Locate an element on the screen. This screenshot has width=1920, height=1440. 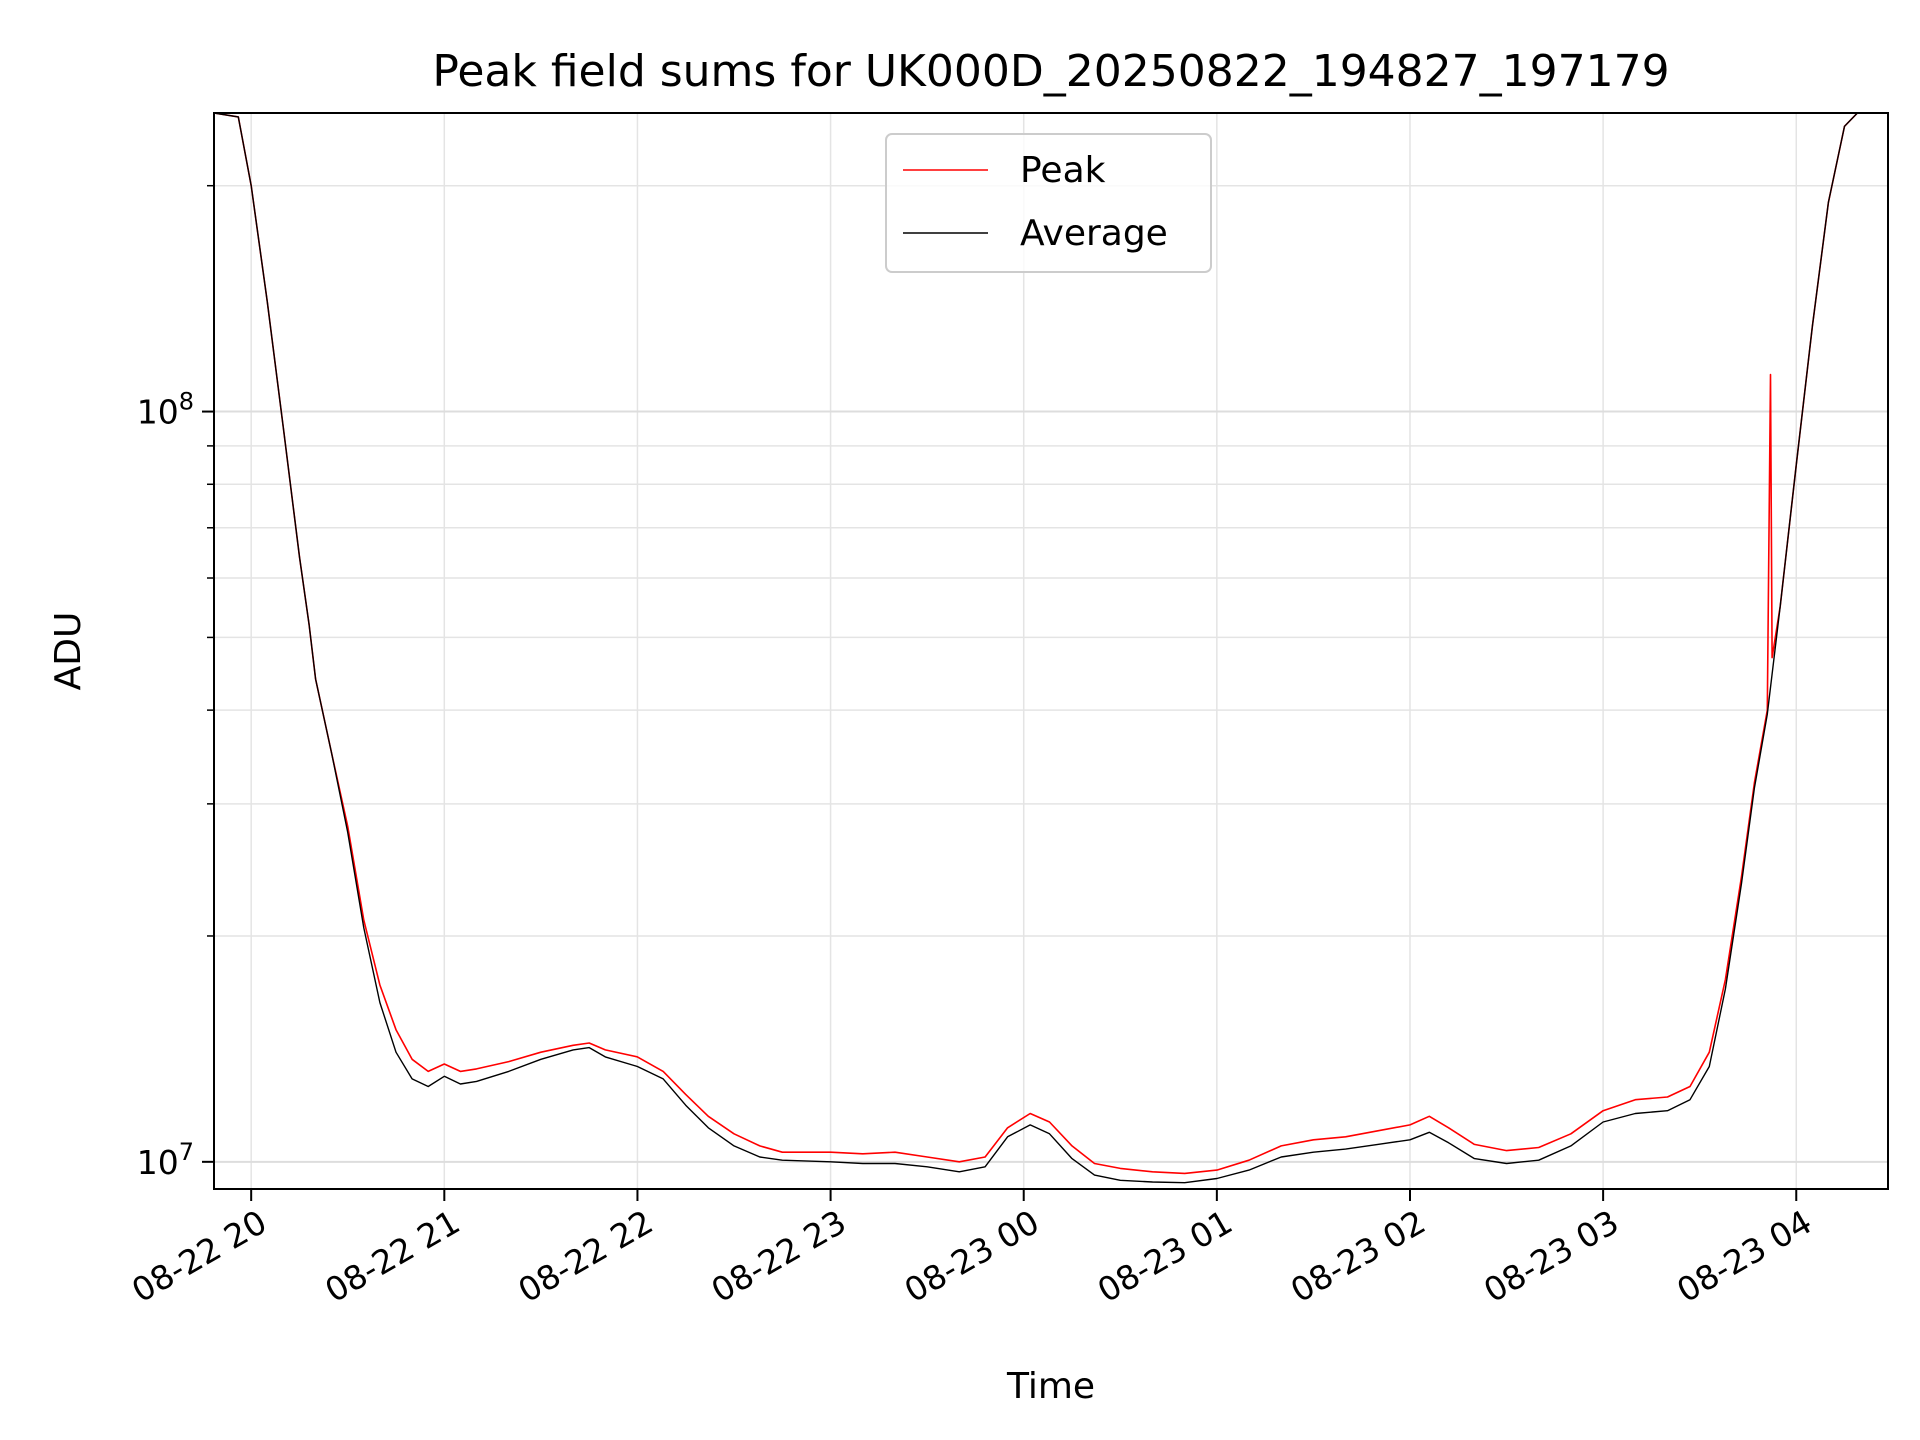
legend-box is located at coordinates (1048, 203).